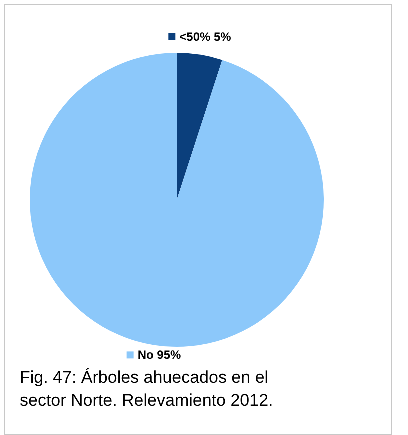  Describe the element at coordinates (160, 355) in the screenshot. I see `legend-label: No 95%` at that location.